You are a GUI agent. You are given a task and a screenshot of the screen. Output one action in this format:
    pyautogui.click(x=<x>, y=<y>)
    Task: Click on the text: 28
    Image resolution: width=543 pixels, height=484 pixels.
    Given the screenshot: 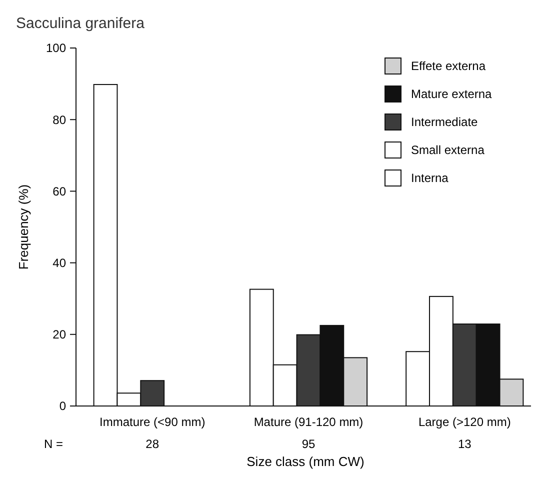 What is the action you would take?
    pyautogui.click(x=153, y=444)
    